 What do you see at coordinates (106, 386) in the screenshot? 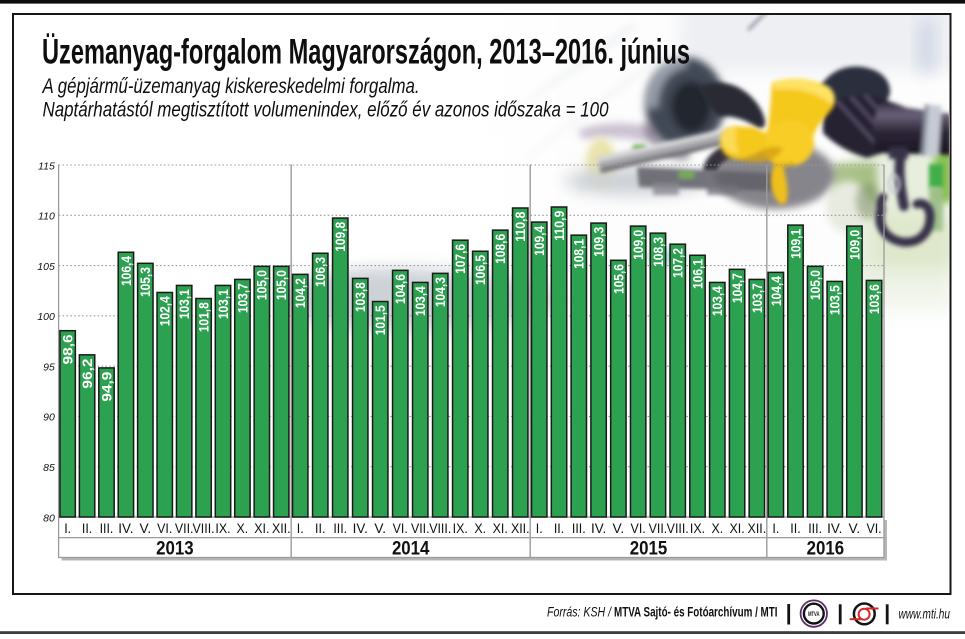
I see `svg-text: 94,9` at bounding box center [106, 386].